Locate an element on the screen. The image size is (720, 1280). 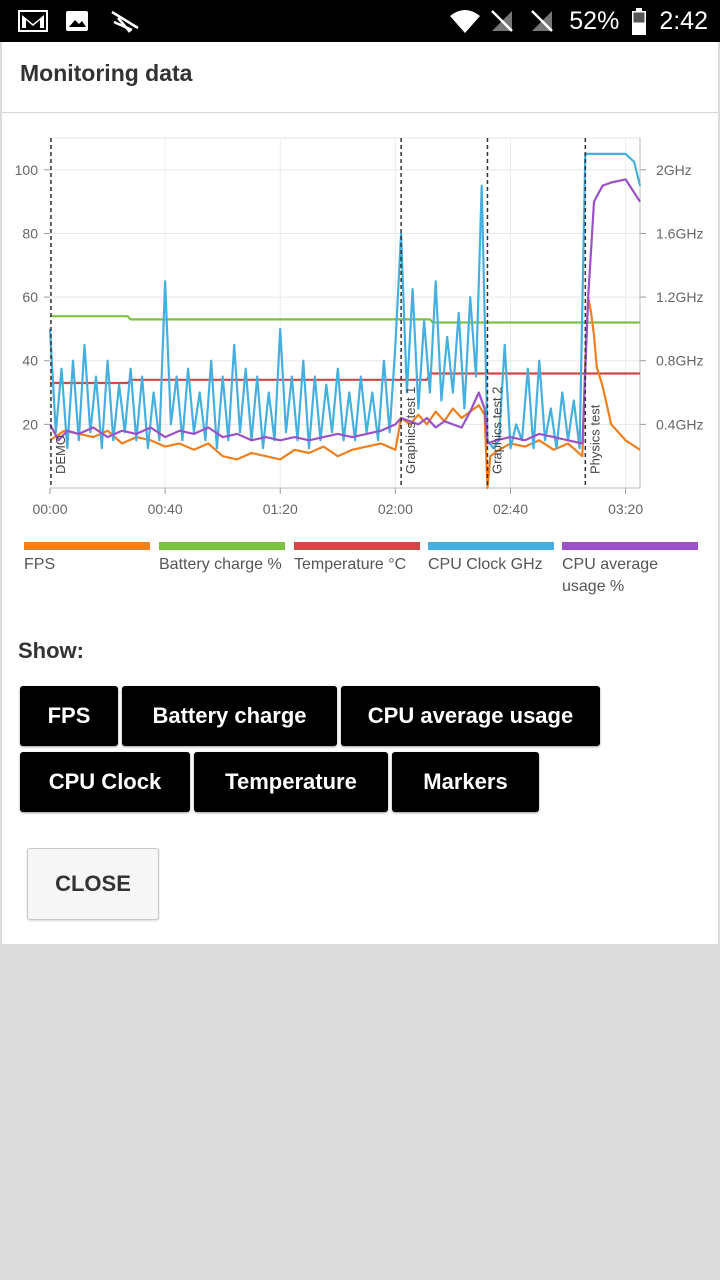
marker-label: Graphics test 2 is located at coordinates (496, 430).